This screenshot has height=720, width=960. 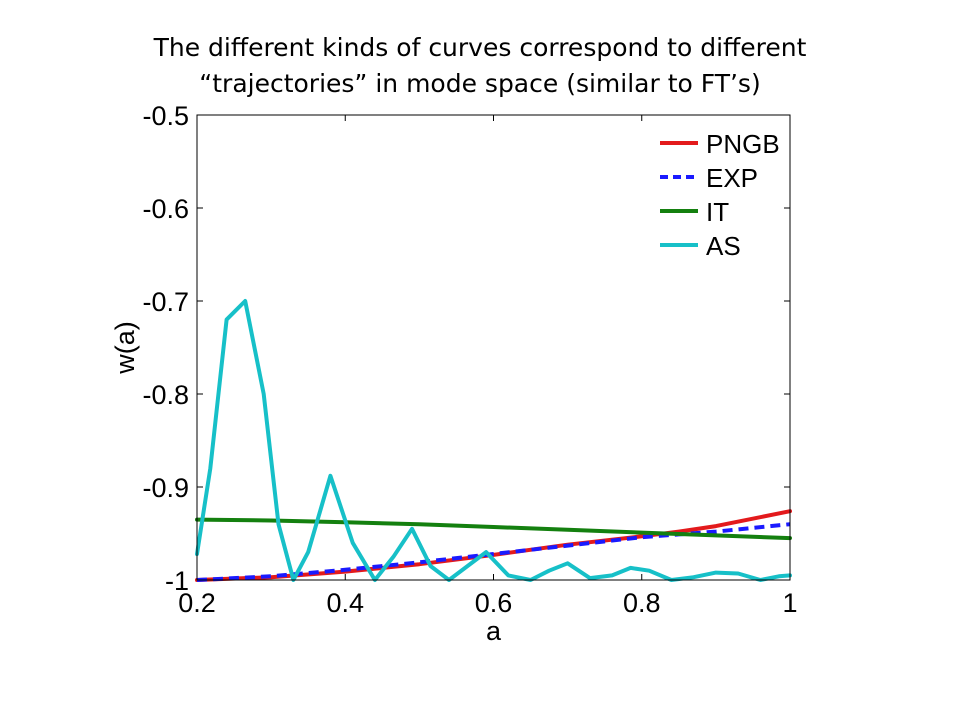 I want to click on y-tick-label: -0.7, so click(x=165, y=302).